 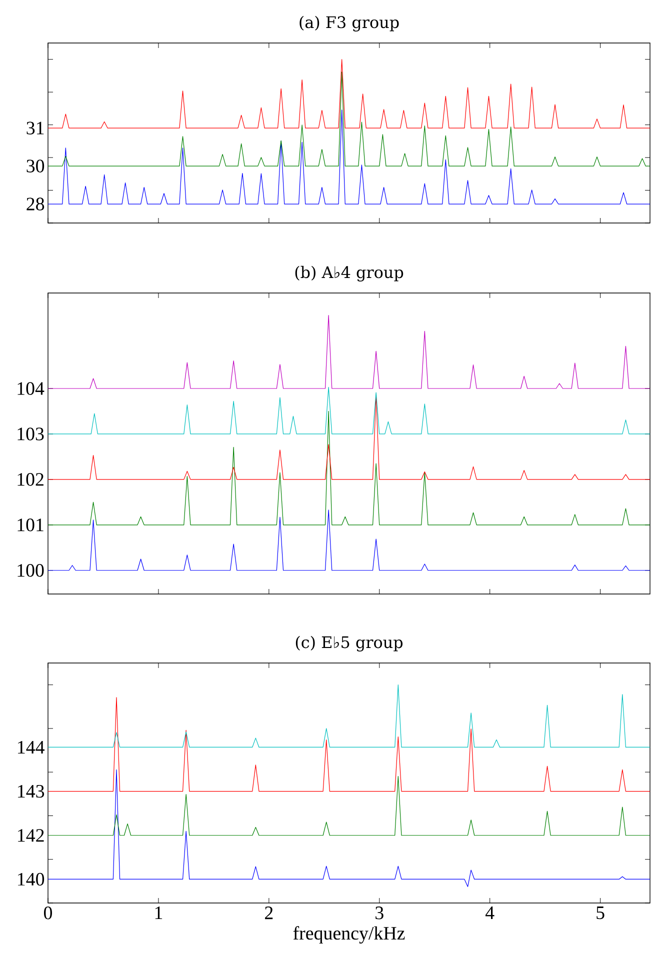 I want to click on series-label: 31, so click(x=35, y=128).